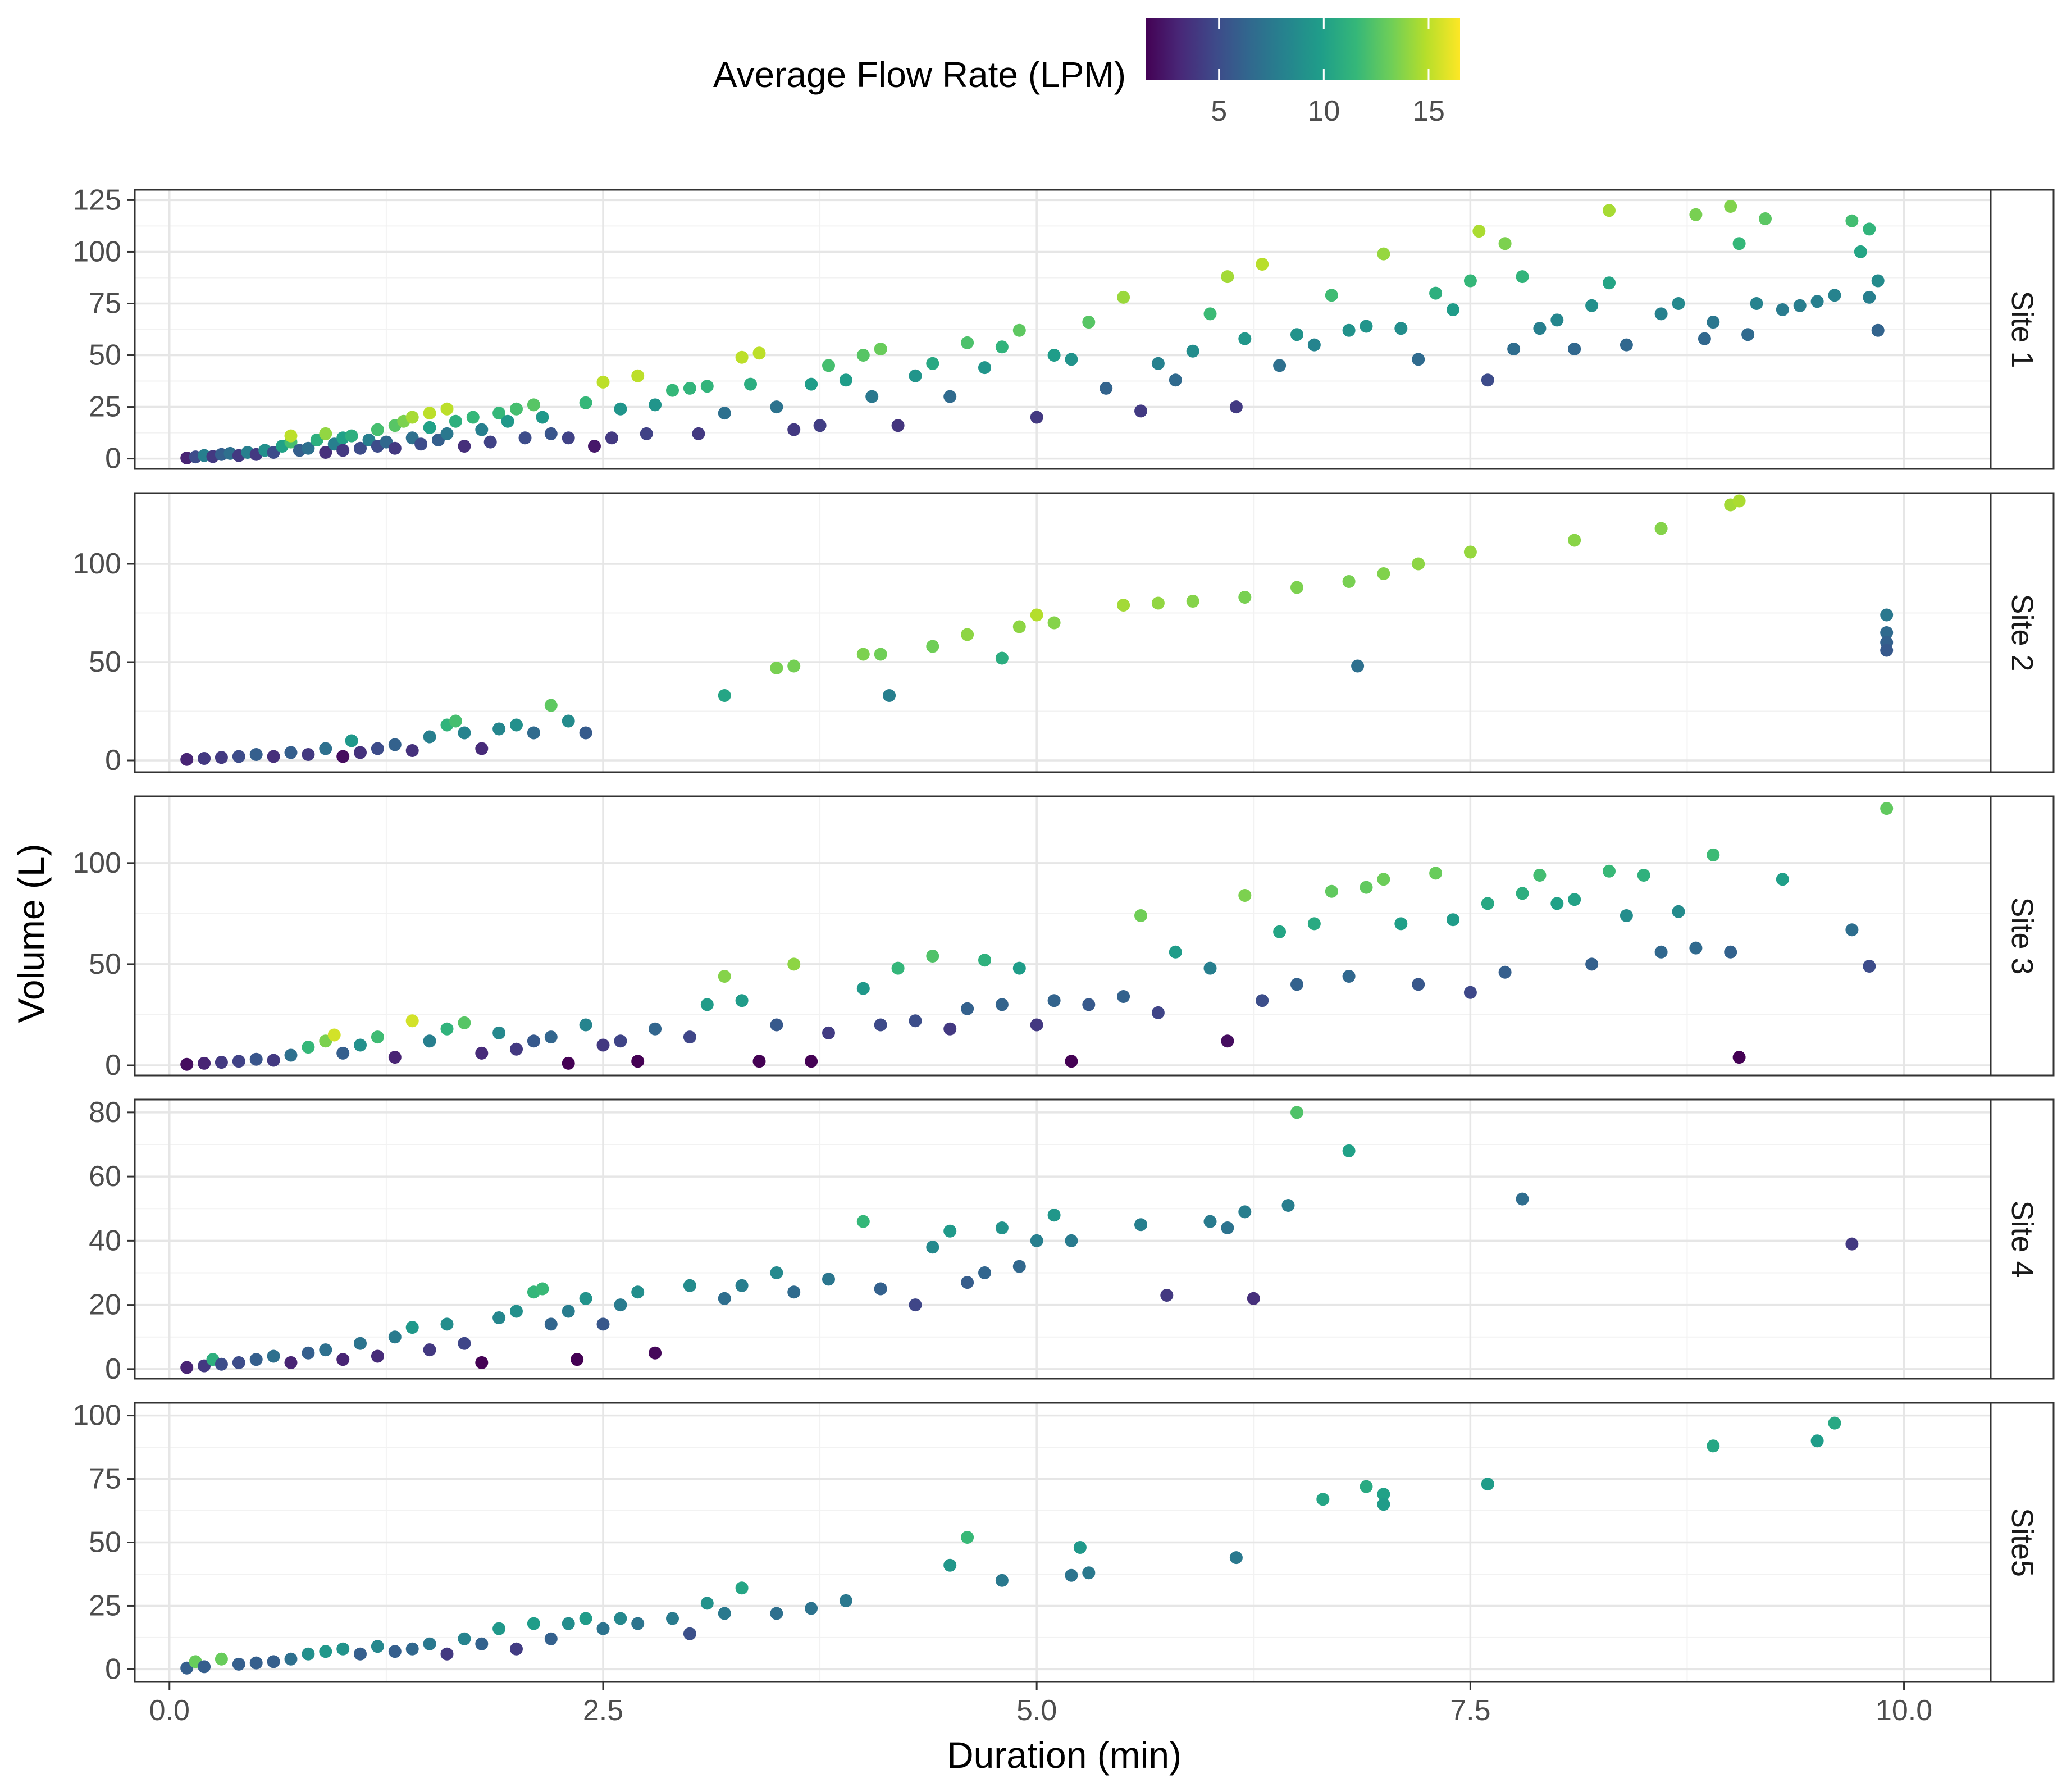  What do you see at coordinates (1086, 72) in the screenshot?
I see `colorbar-legend: Average Flow Rate (LPM) 5 10 15` at bounding box center [1086, 72].